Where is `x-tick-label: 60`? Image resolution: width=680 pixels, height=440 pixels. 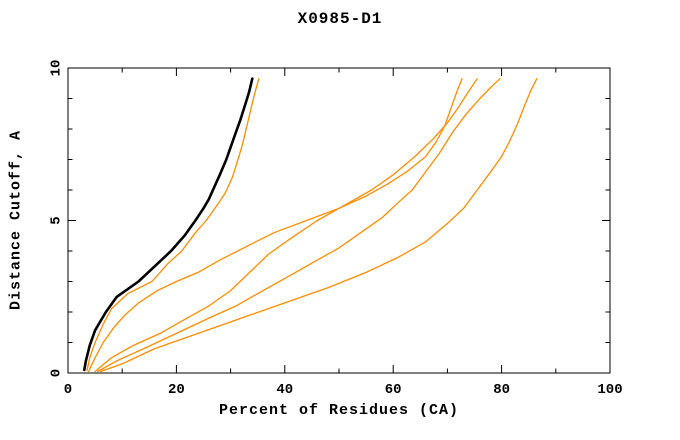
x-tick-label: 60 is located at coordinates (393, 390).